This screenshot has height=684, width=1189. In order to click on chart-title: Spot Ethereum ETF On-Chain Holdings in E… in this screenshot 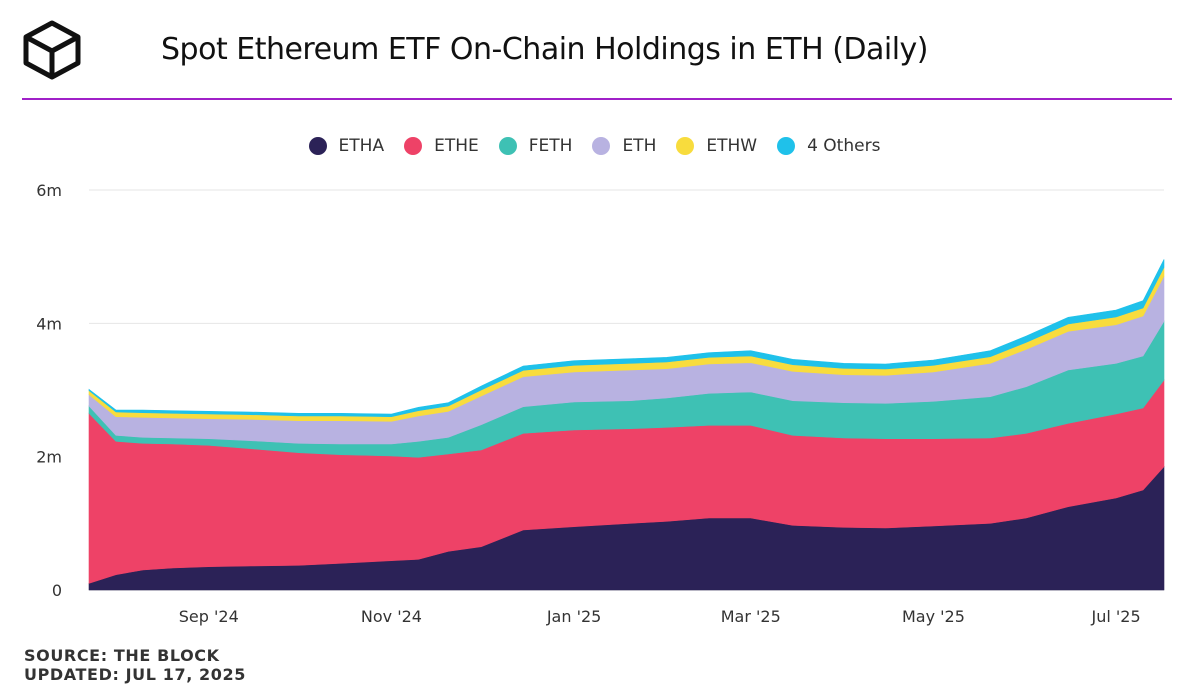, I will do `click(545, 49)`.